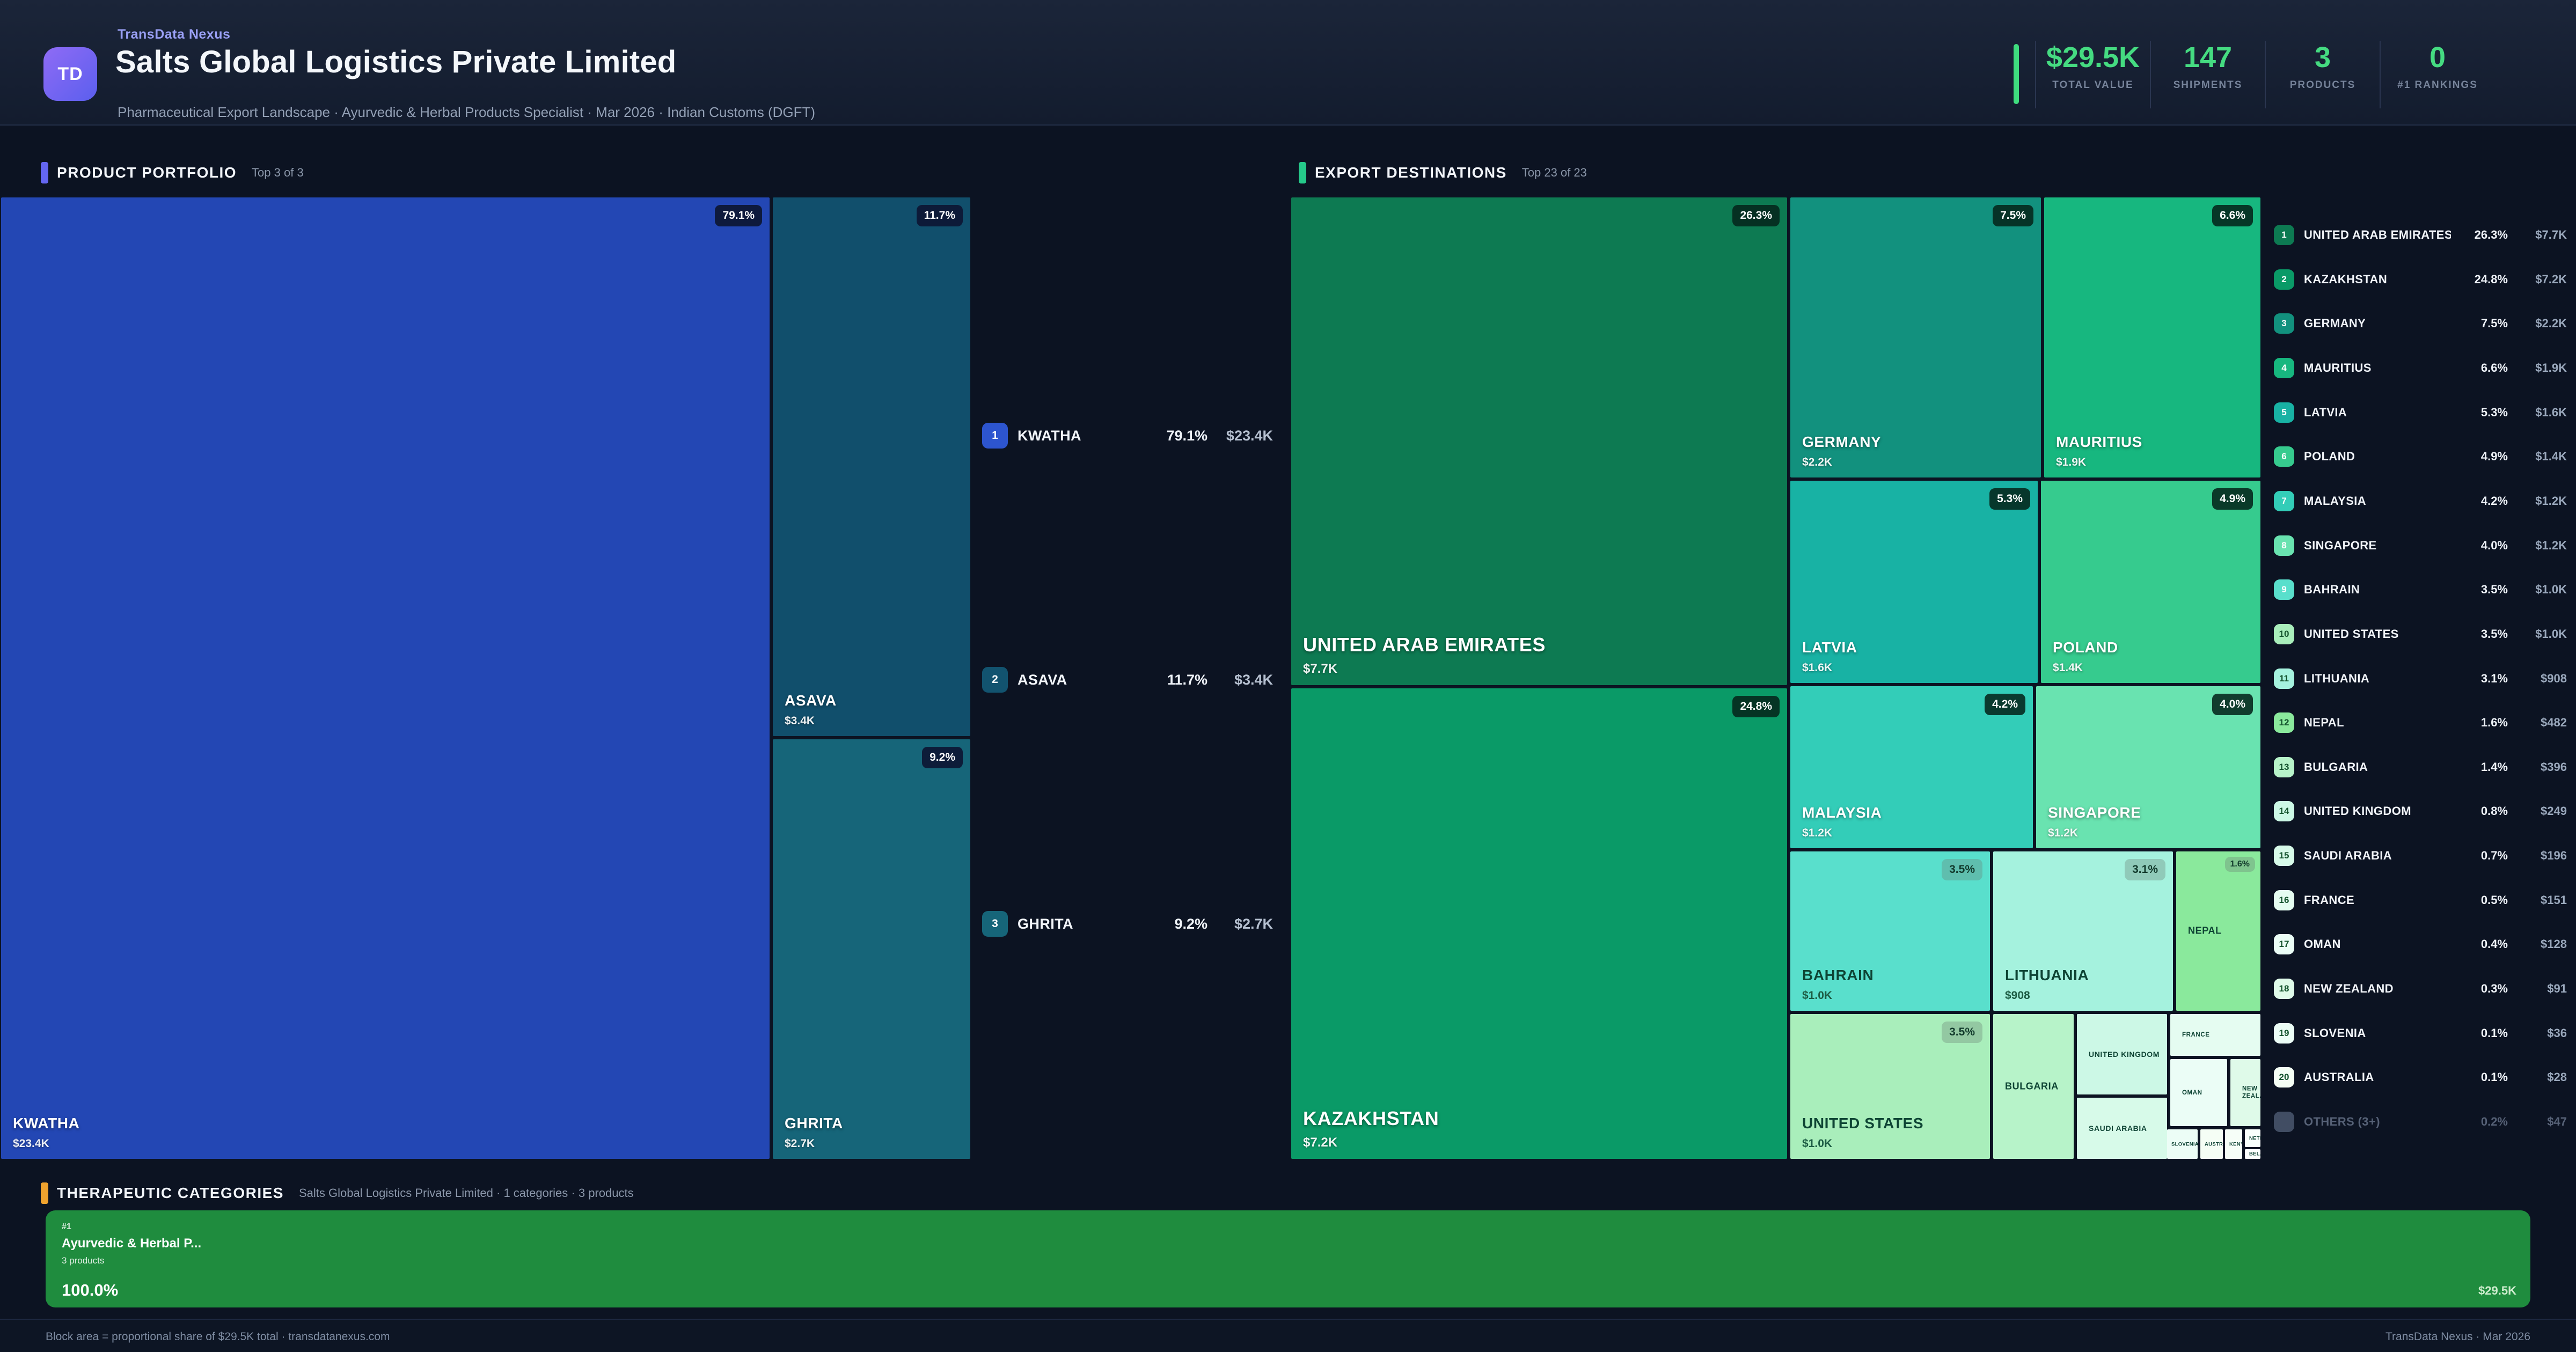  Describe the element at coordinates (2284, 678) in the screenshot. I see `rank-badge: 11` at that location.